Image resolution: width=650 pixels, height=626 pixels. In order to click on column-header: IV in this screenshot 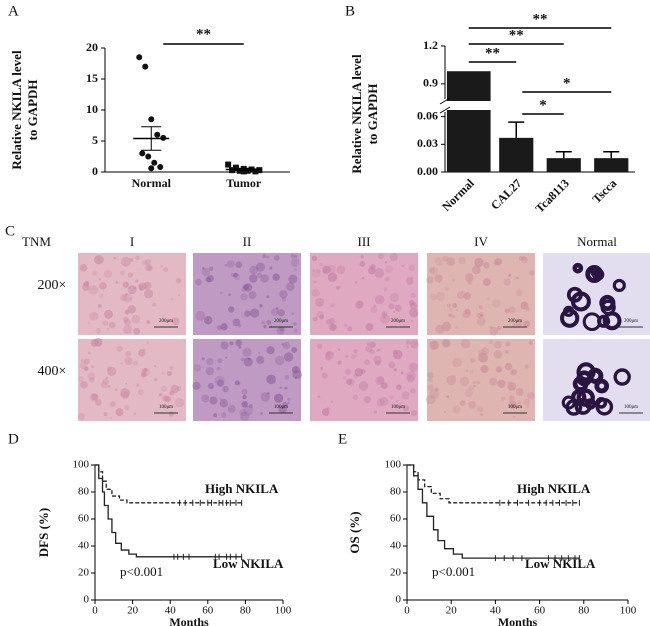, I will do `click(481, 241)`.